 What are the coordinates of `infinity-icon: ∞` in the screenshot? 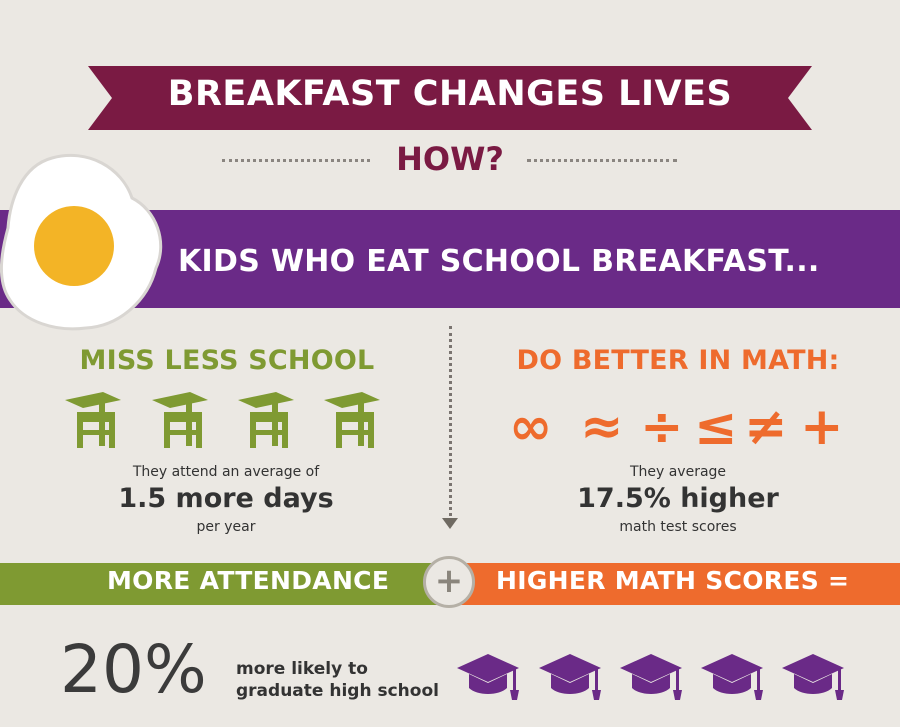 It's located at (531, 427).